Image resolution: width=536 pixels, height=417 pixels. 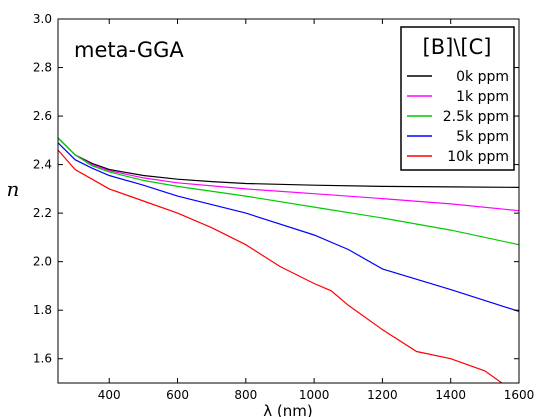 I want to click on y-tick-label: 2.8, so click(x=42, y=68).